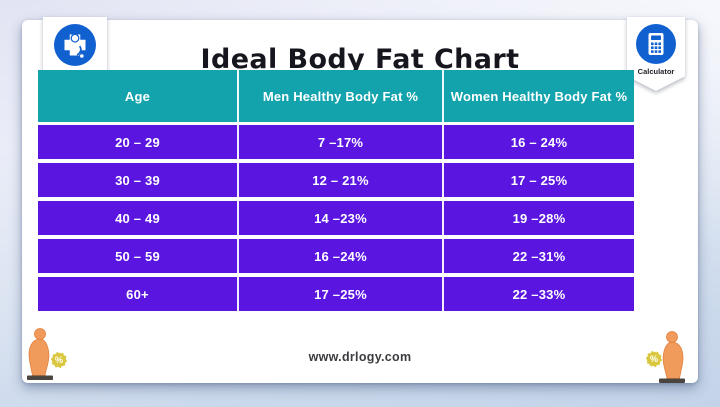 This screenshot has height=407, width=720. I want to click on age-cell: 40 – 49, so click(138, 218).